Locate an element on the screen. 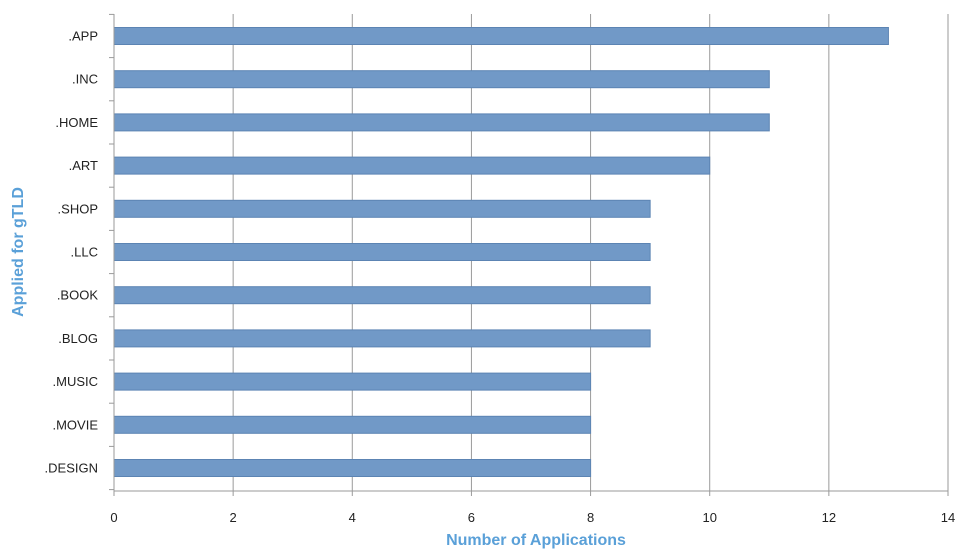 The width and height of the screenshot is (960, 549). bar-home is located at coordinates (441, 122).